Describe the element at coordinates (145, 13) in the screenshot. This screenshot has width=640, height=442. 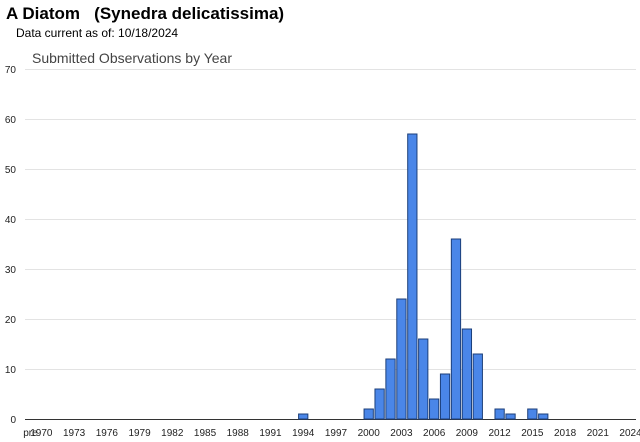
I see `page-title: A Diatom (Synedra delicatissima)` at that location.